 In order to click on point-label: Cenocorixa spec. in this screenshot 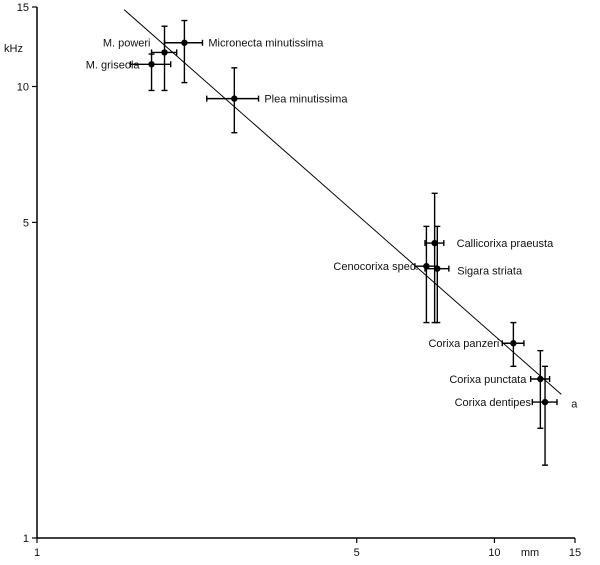, I will do `click(375, 267)`.